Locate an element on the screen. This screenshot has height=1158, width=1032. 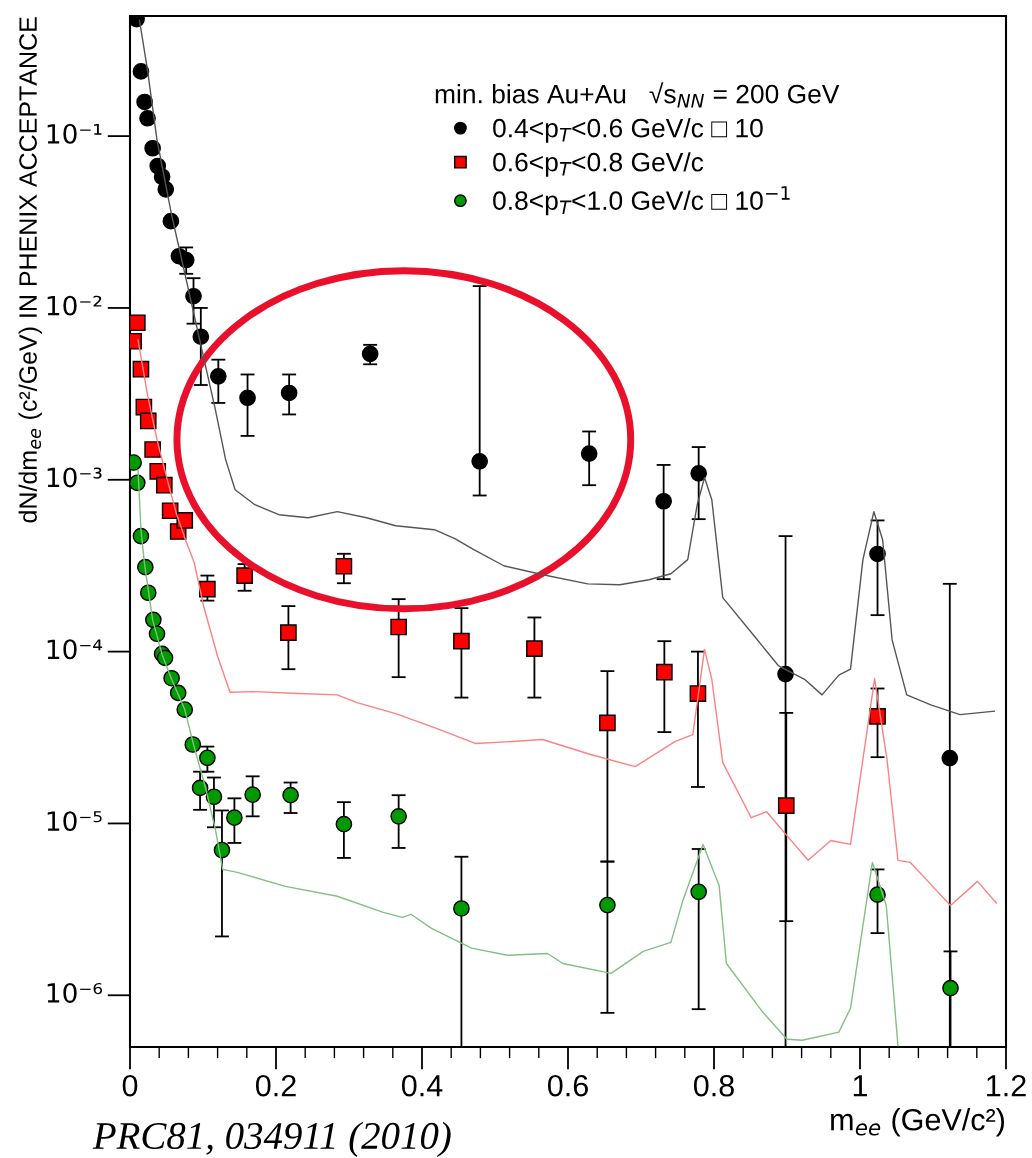
y-tick-label: 10⁻² is located at coordinates (74, 305).